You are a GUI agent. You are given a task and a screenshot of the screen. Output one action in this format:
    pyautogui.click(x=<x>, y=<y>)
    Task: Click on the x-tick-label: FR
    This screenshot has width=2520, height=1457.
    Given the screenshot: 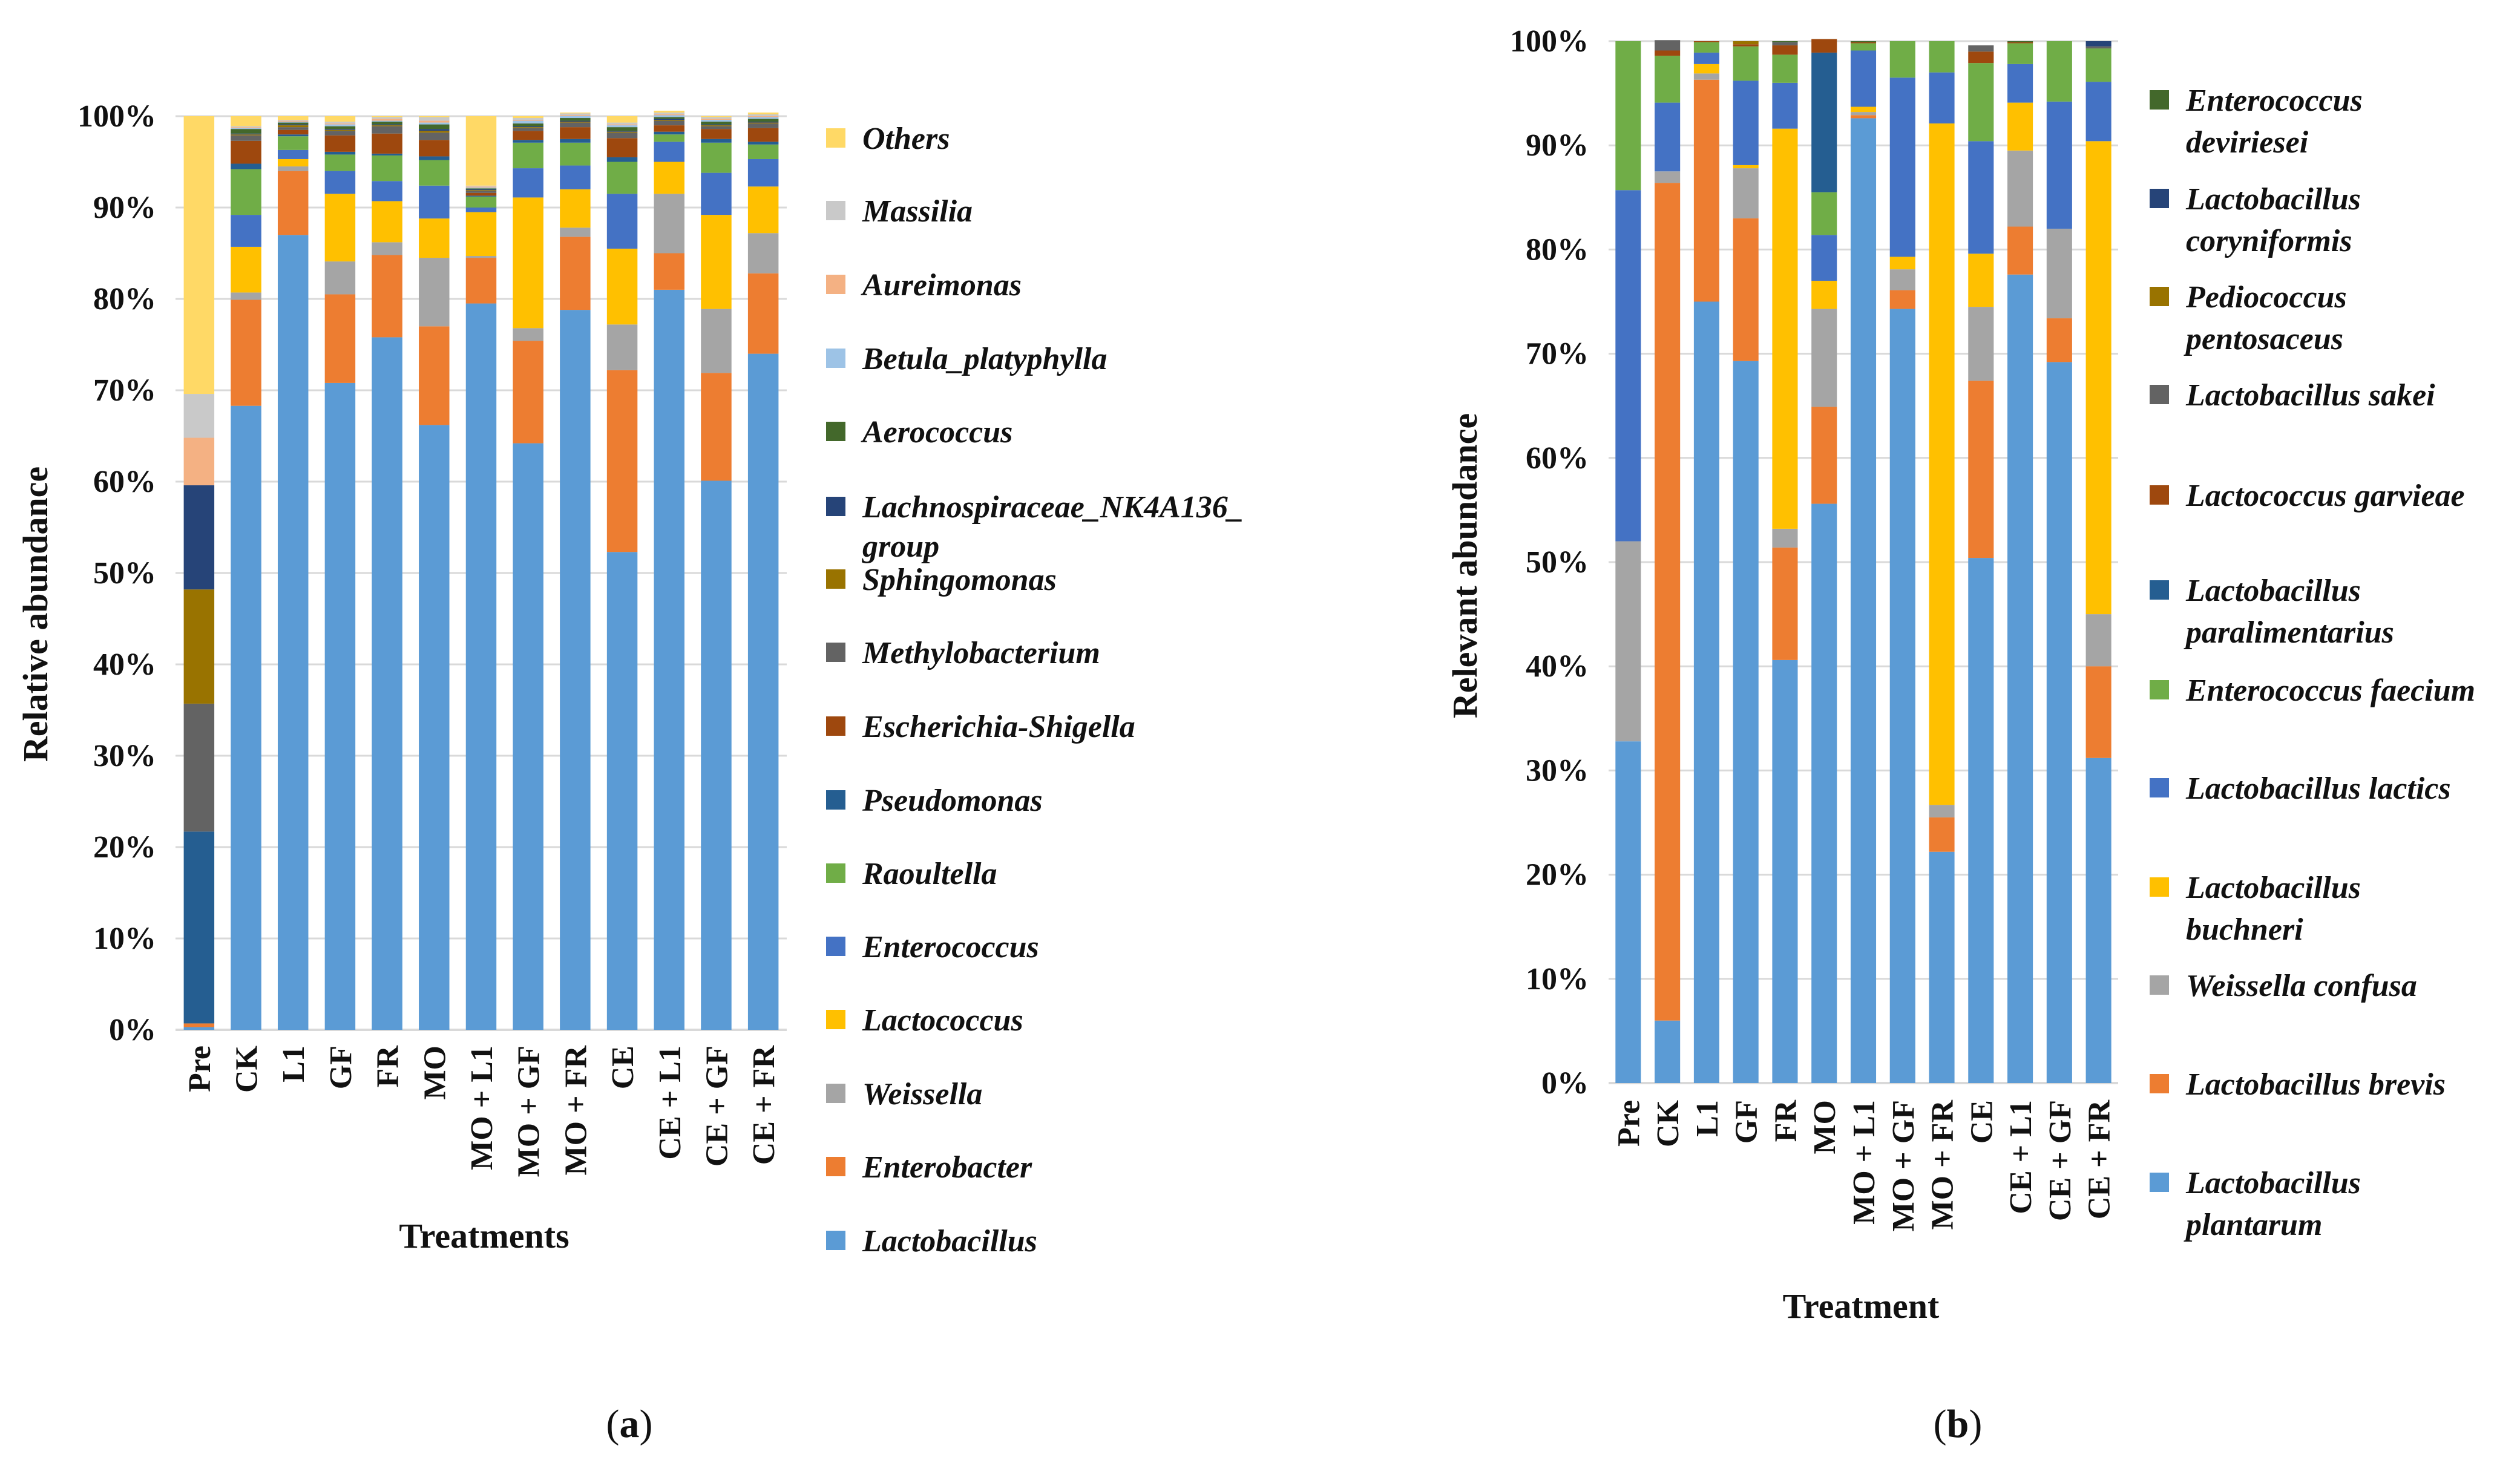 What is the action you would take?
    pyautogui.click(x=388, y=1066)
    